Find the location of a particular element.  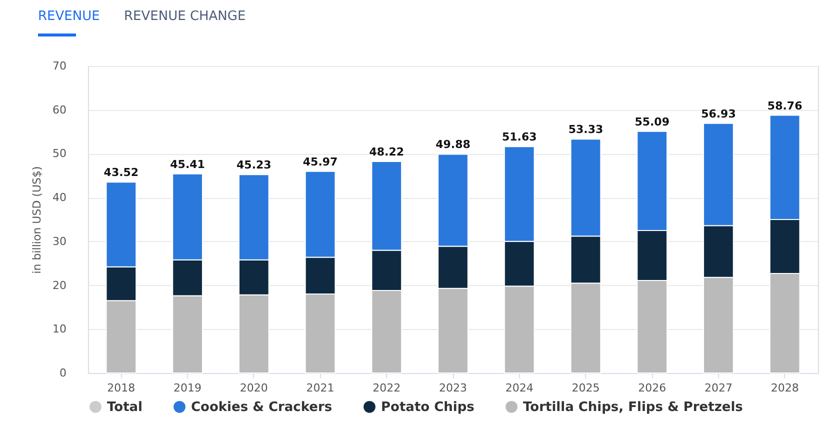

total-label: 45.97 is located at coordinates (320, 161).